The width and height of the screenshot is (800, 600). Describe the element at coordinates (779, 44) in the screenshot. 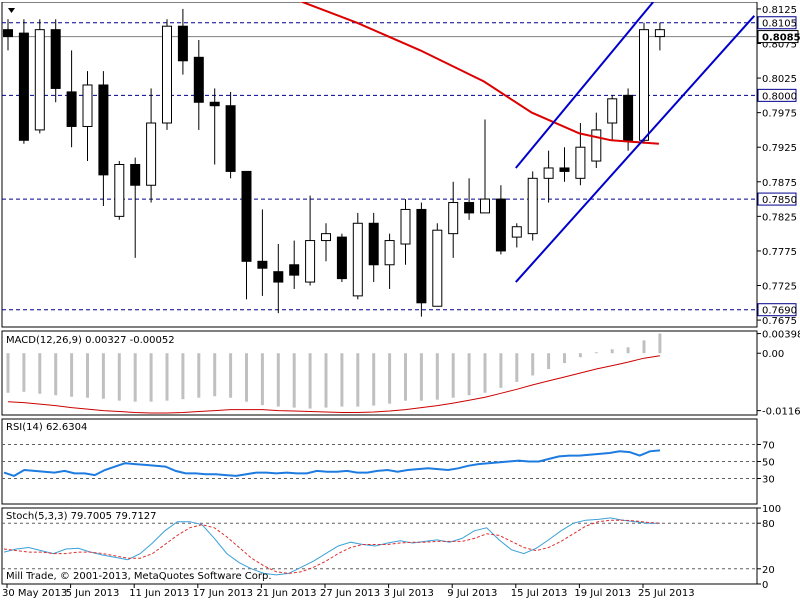

I see `price-tick-label: 0.8075` at that location.